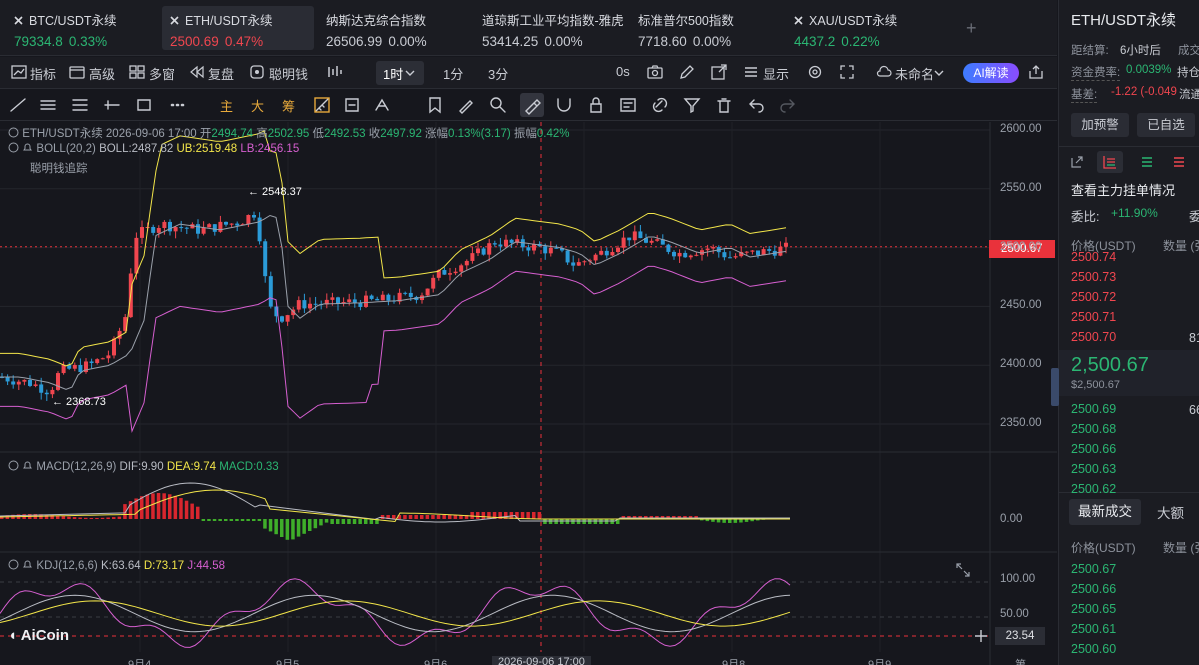  What do you see at coordinates (352, 105) in the screenshot?
I see `replace-icon` at bounding box center [352, 105].